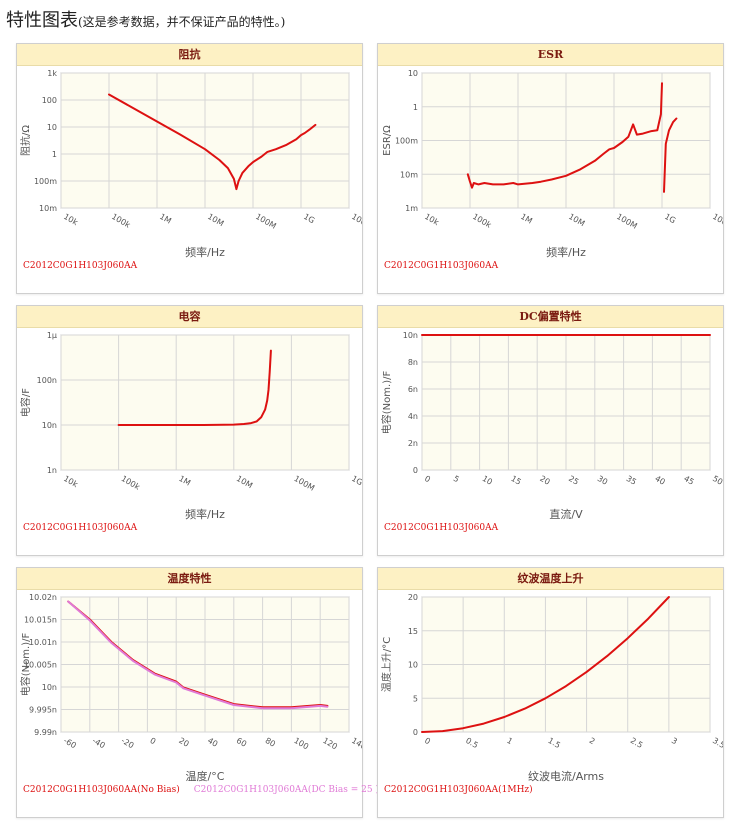  I want to click on y-tick-label: 9.99n, so click(45, 732).